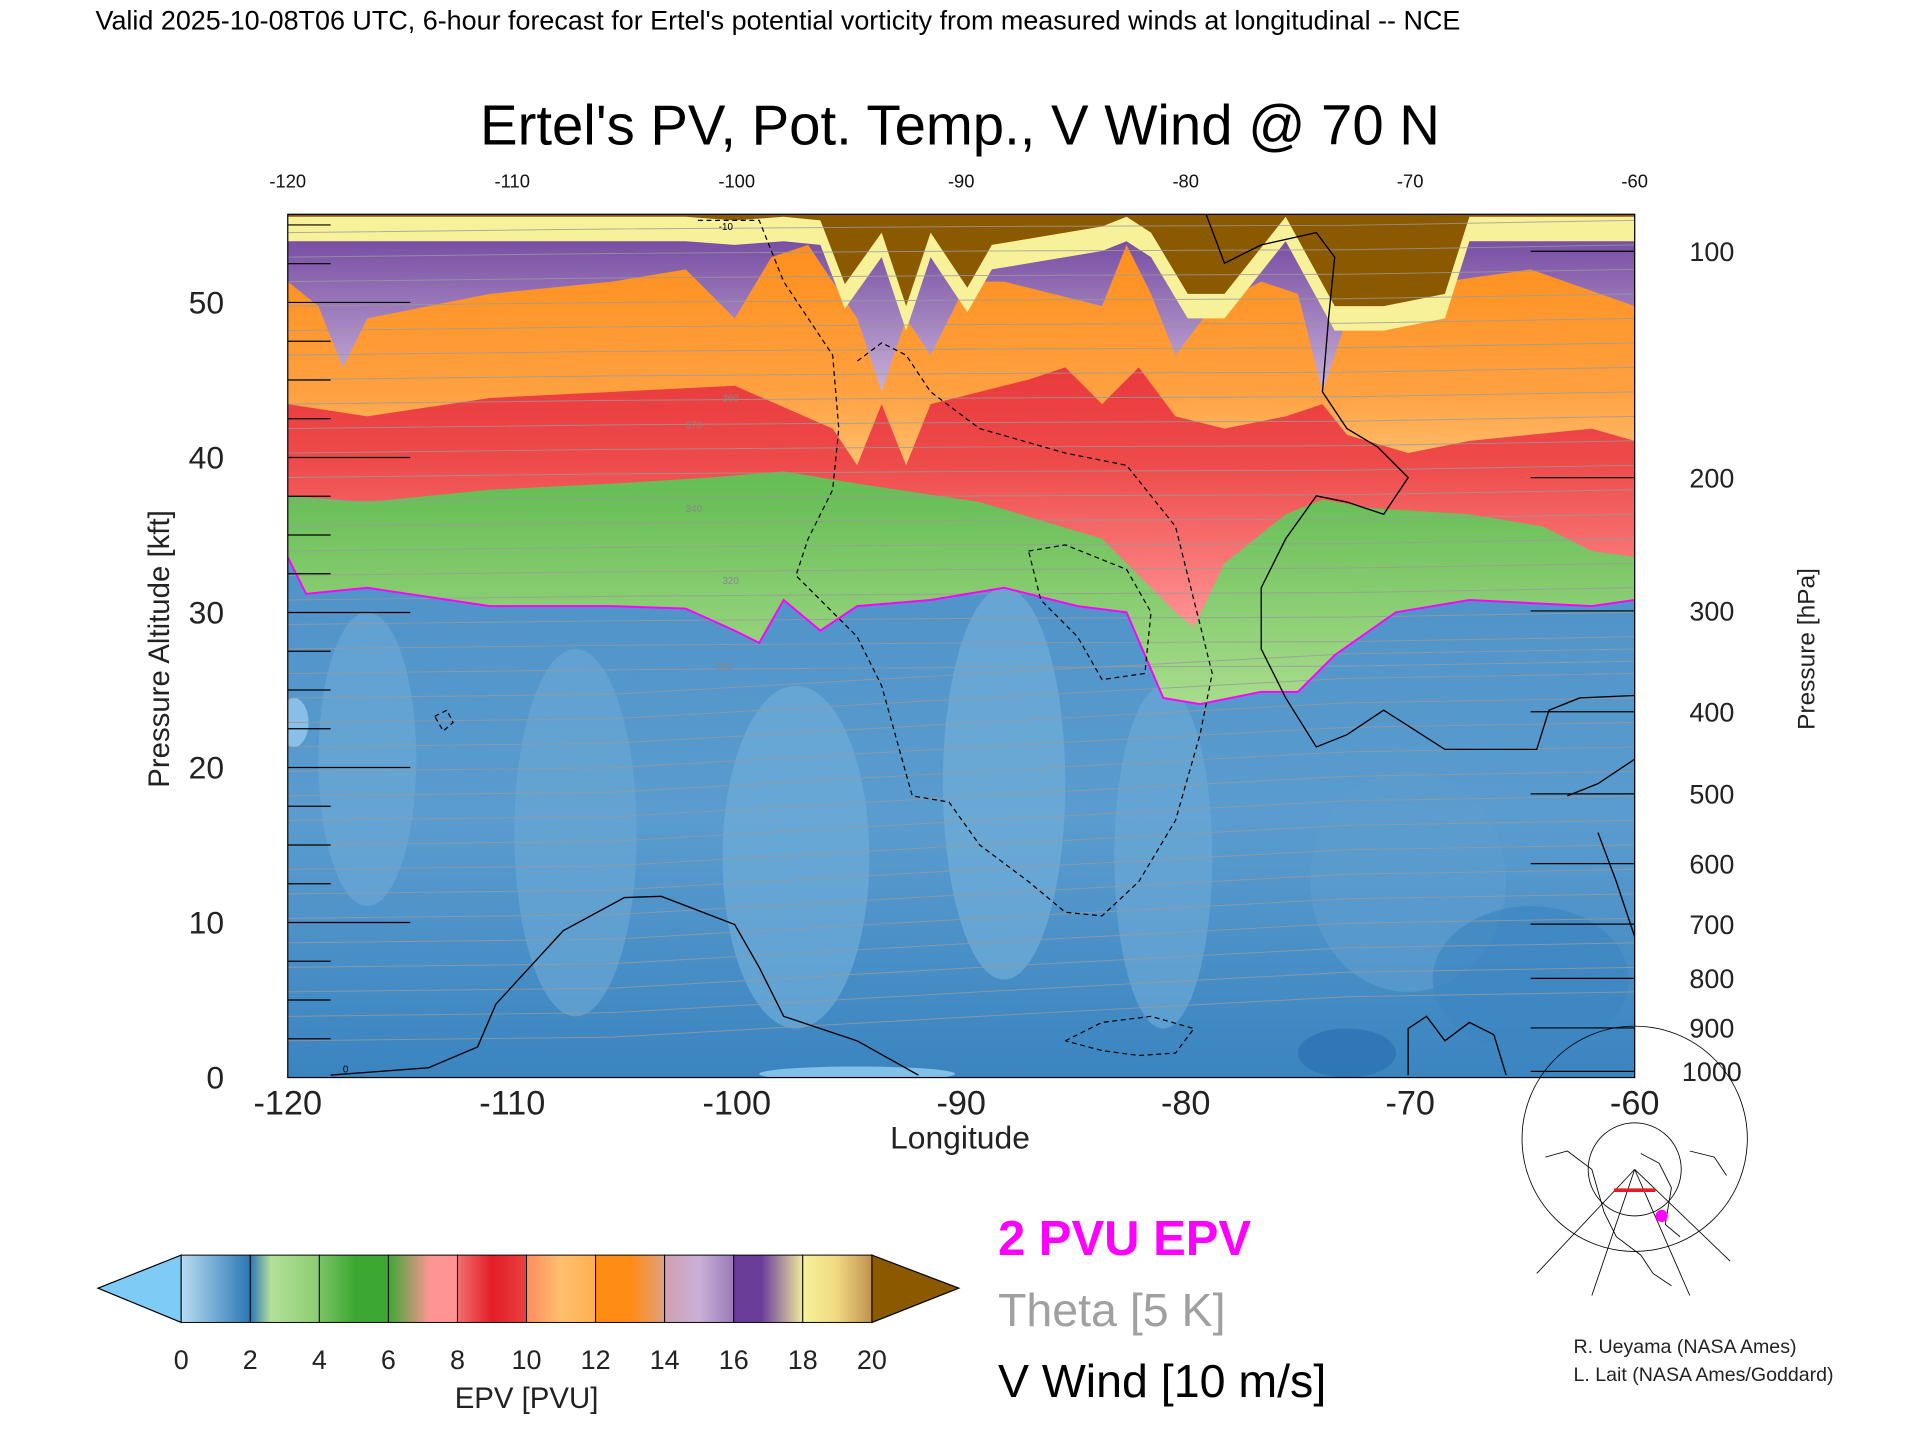 This screenshot has height=1440, width=1920. I want to click on map-frame, so click(1633, 1222).